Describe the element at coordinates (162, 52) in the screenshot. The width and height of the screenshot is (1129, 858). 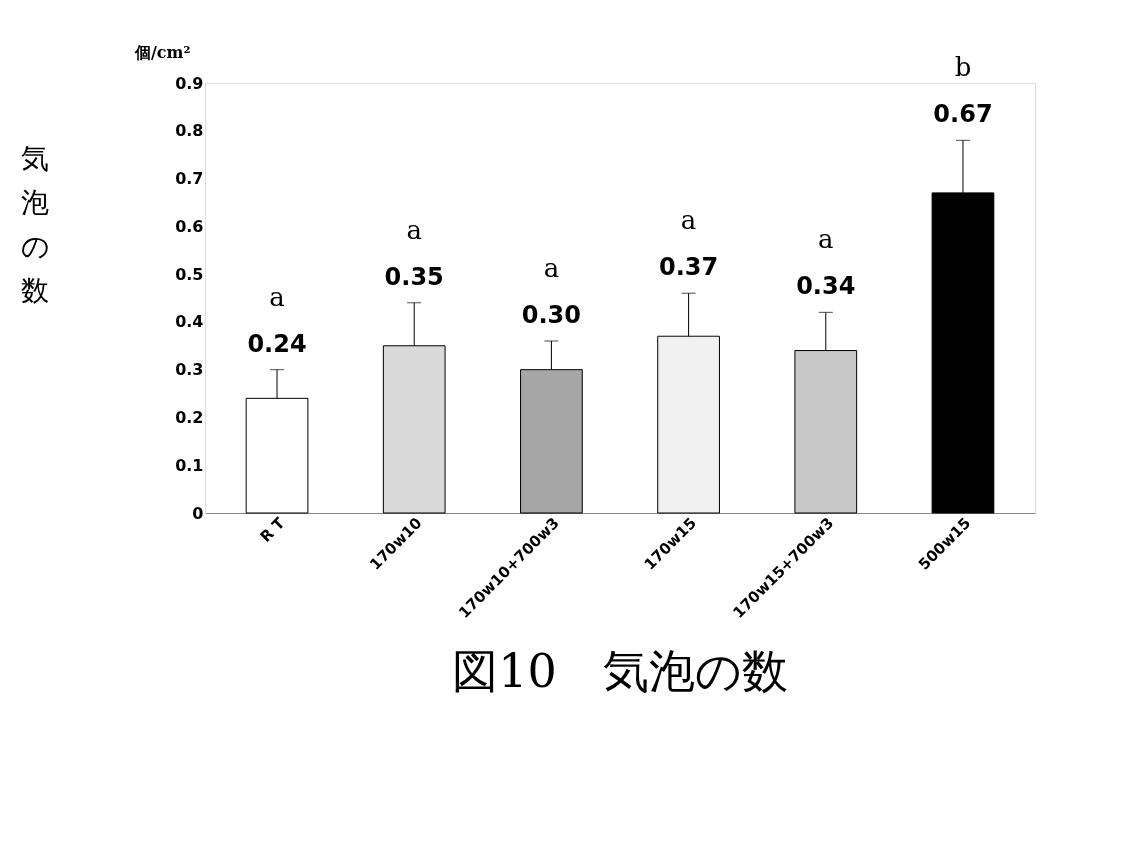
I see `text: 個/cm²` at that location.